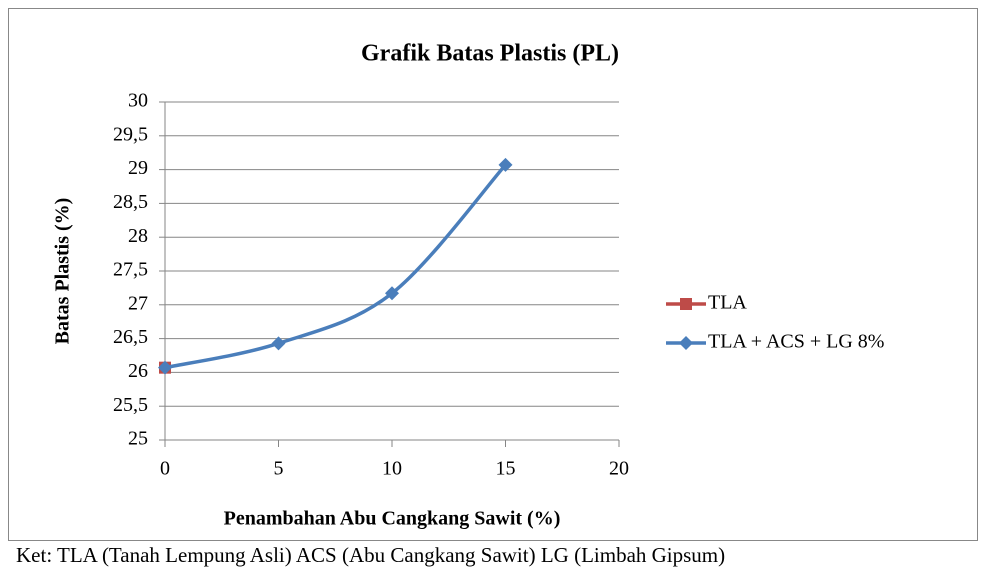 This screenshot has width=981, height=574. I want to click on y-tick-label: 29,5, so click(130, 134).